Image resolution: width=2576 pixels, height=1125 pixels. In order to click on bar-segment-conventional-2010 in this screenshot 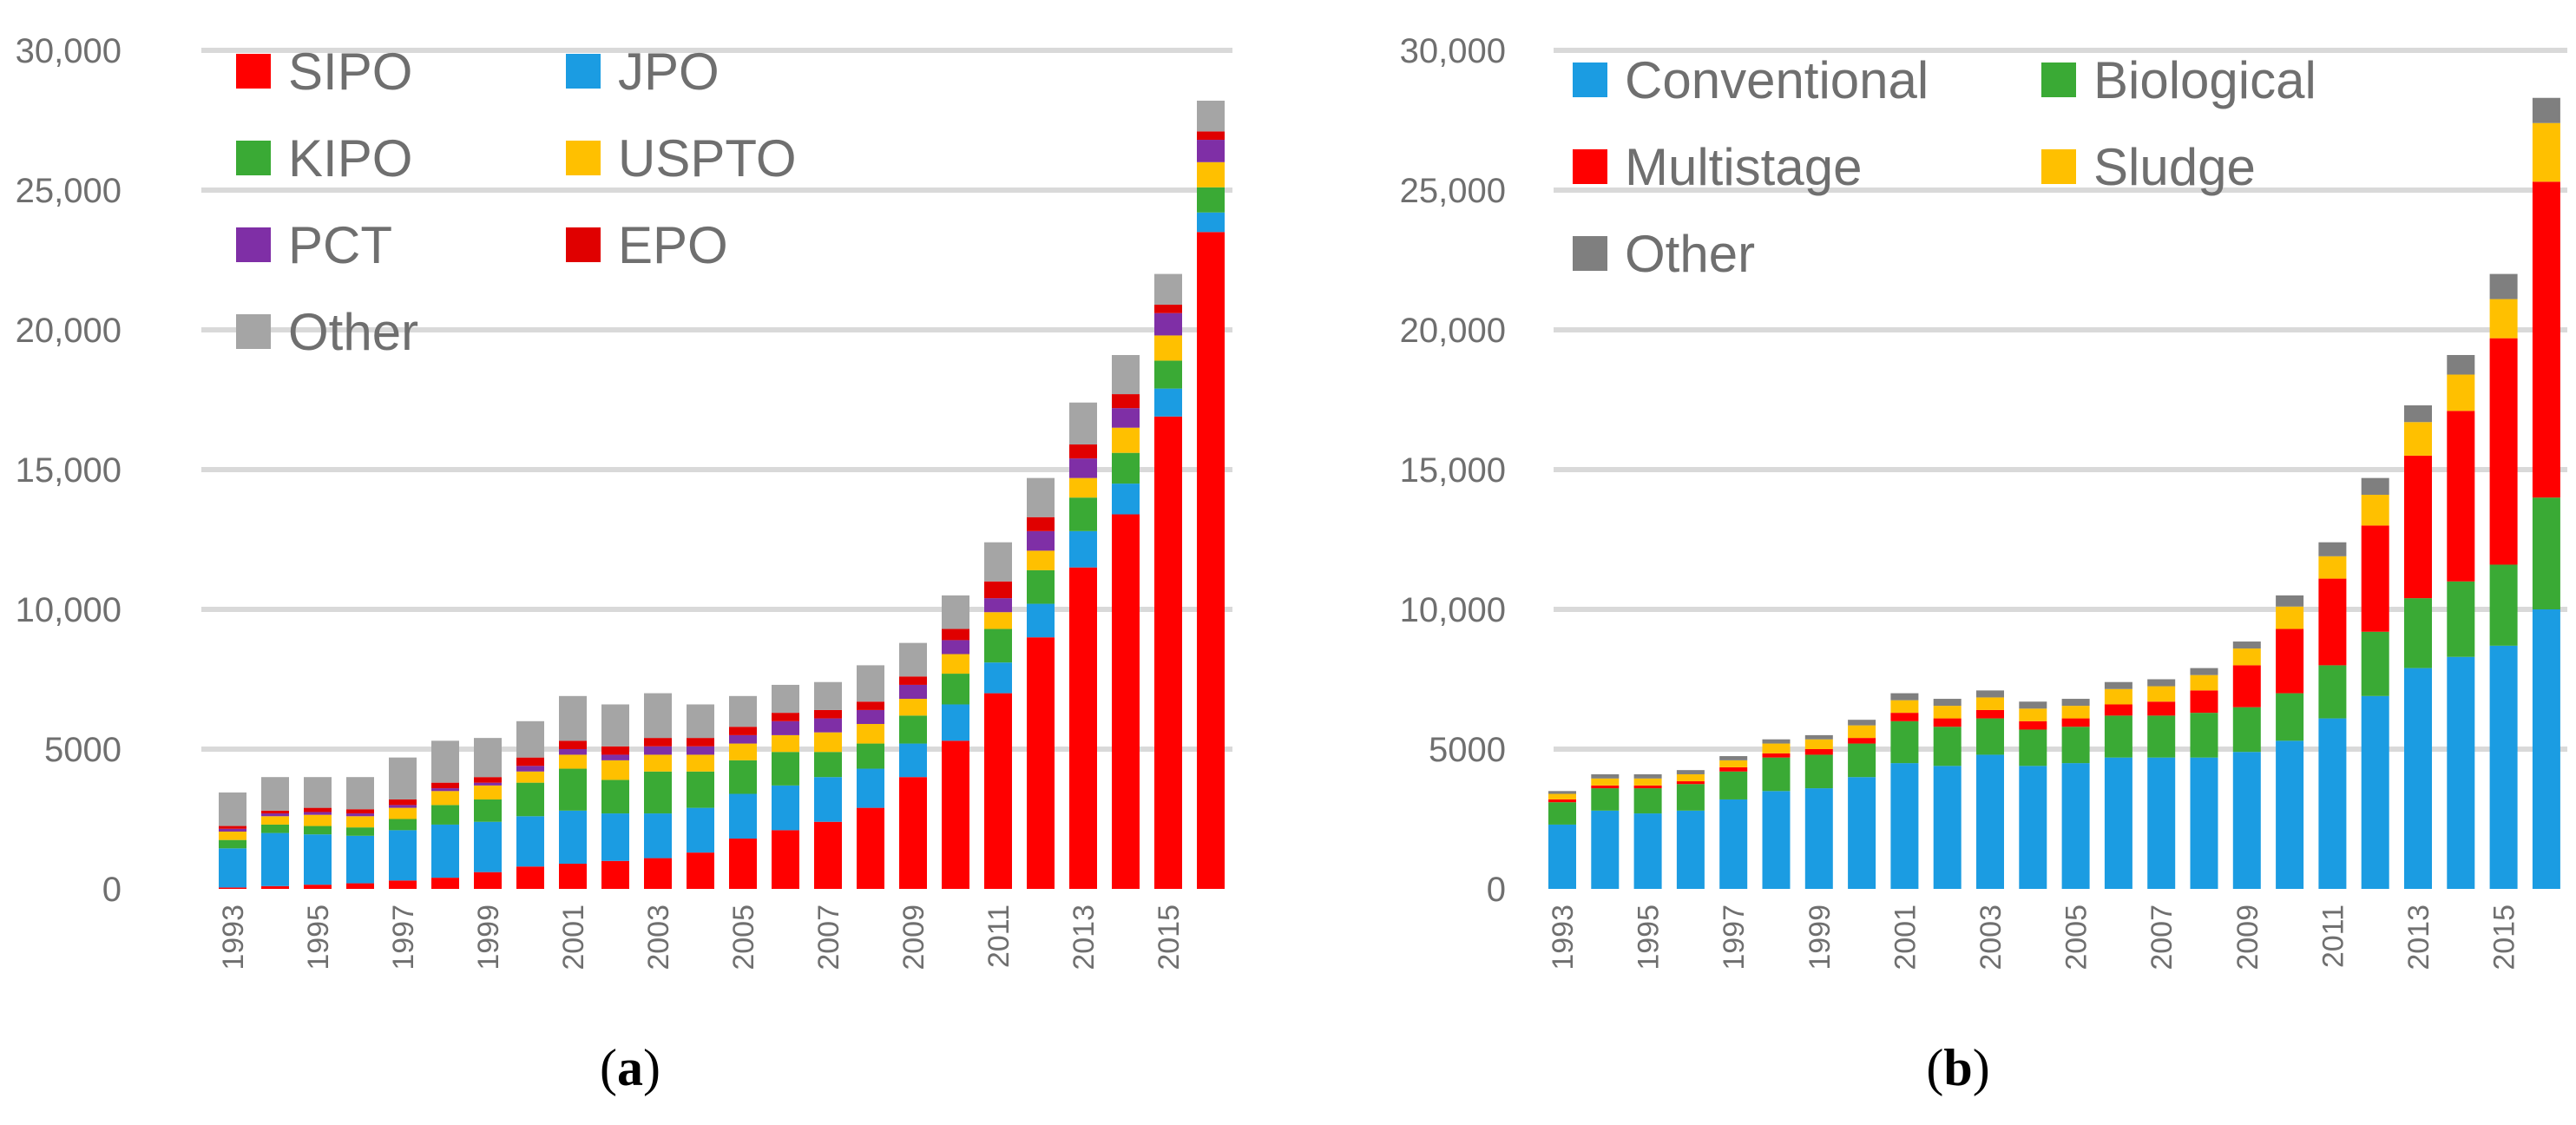, I will do `click(2290, 814)`.